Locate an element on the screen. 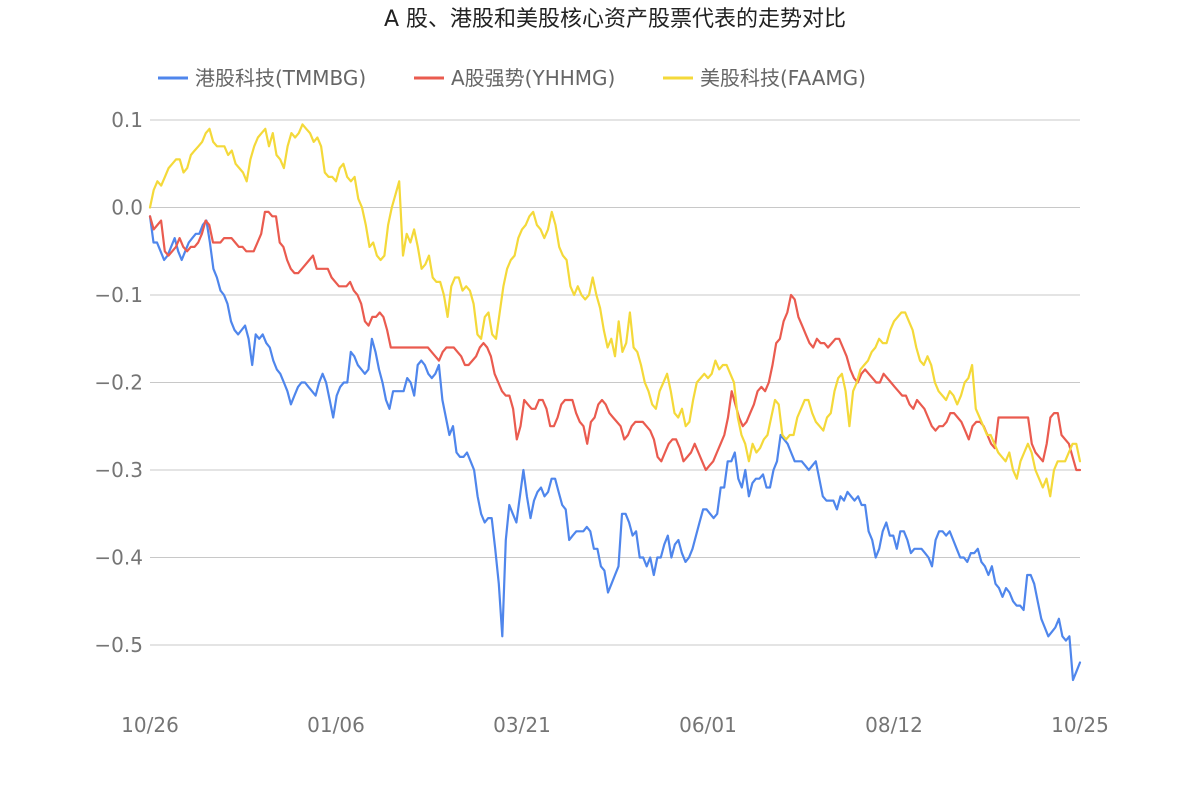 This screenshot has width=1200, height=800. x-tick-label: 10/25 is located at coordinates (1080, 725).